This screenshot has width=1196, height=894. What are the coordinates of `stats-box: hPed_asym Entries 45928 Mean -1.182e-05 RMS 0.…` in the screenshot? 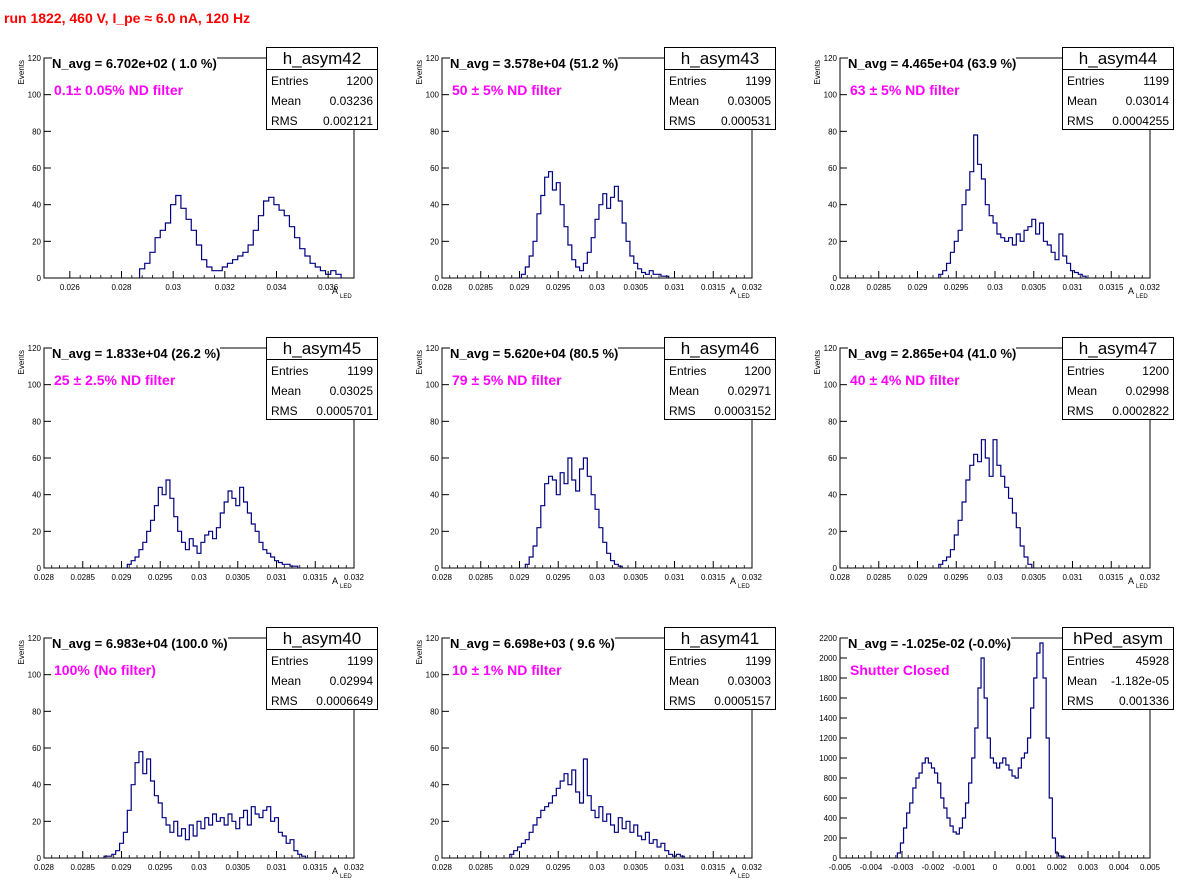 It's located at (1118, 668).